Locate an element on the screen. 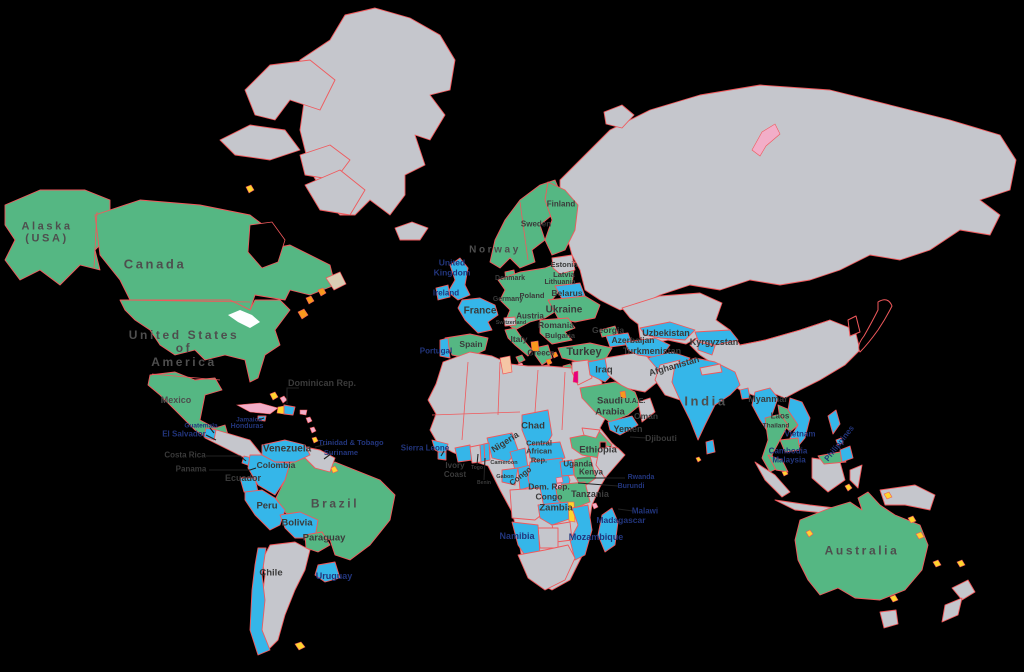 The width and height of the screenshot is (1024, 672). country-baffin-island is located at coordinates (335, 192).